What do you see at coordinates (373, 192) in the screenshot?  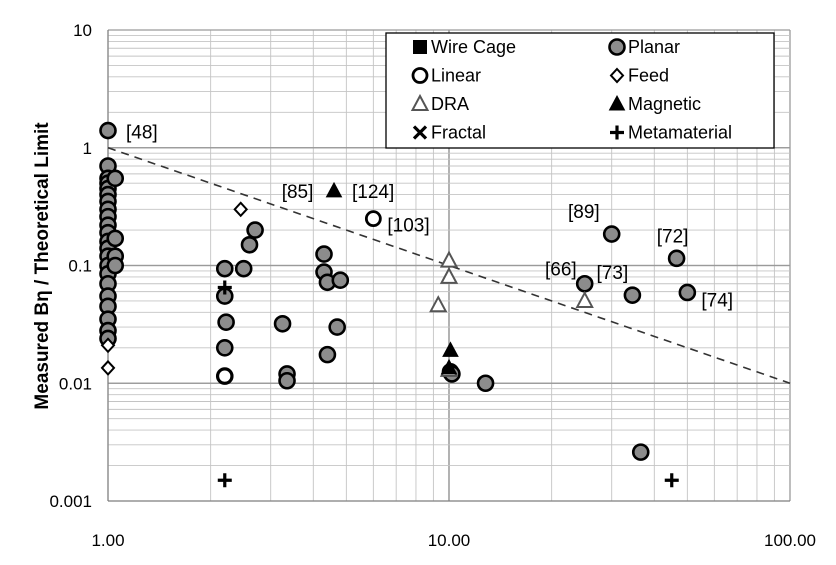 I see `annotation-label: [124]` at bounding box center [373, 192].